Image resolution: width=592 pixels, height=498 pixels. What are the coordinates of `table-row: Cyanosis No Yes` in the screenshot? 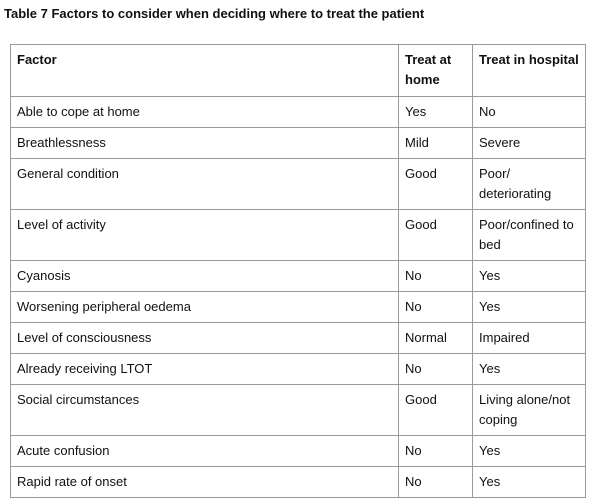 It's located at (298, 276).